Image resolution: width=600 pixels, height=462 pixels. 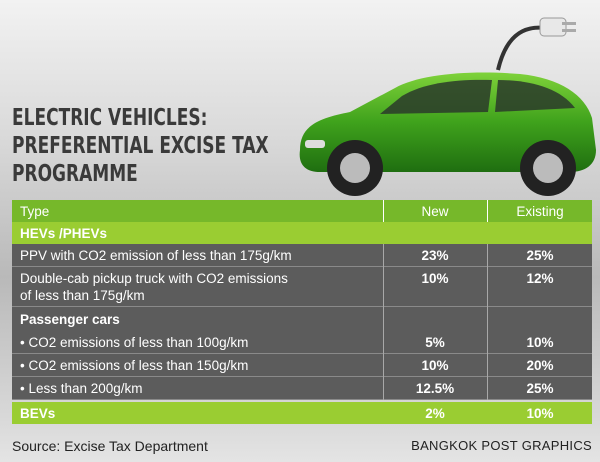 I want to click on credit: BANGKOK POST GRAPHICS, so click(x=501, y=445).